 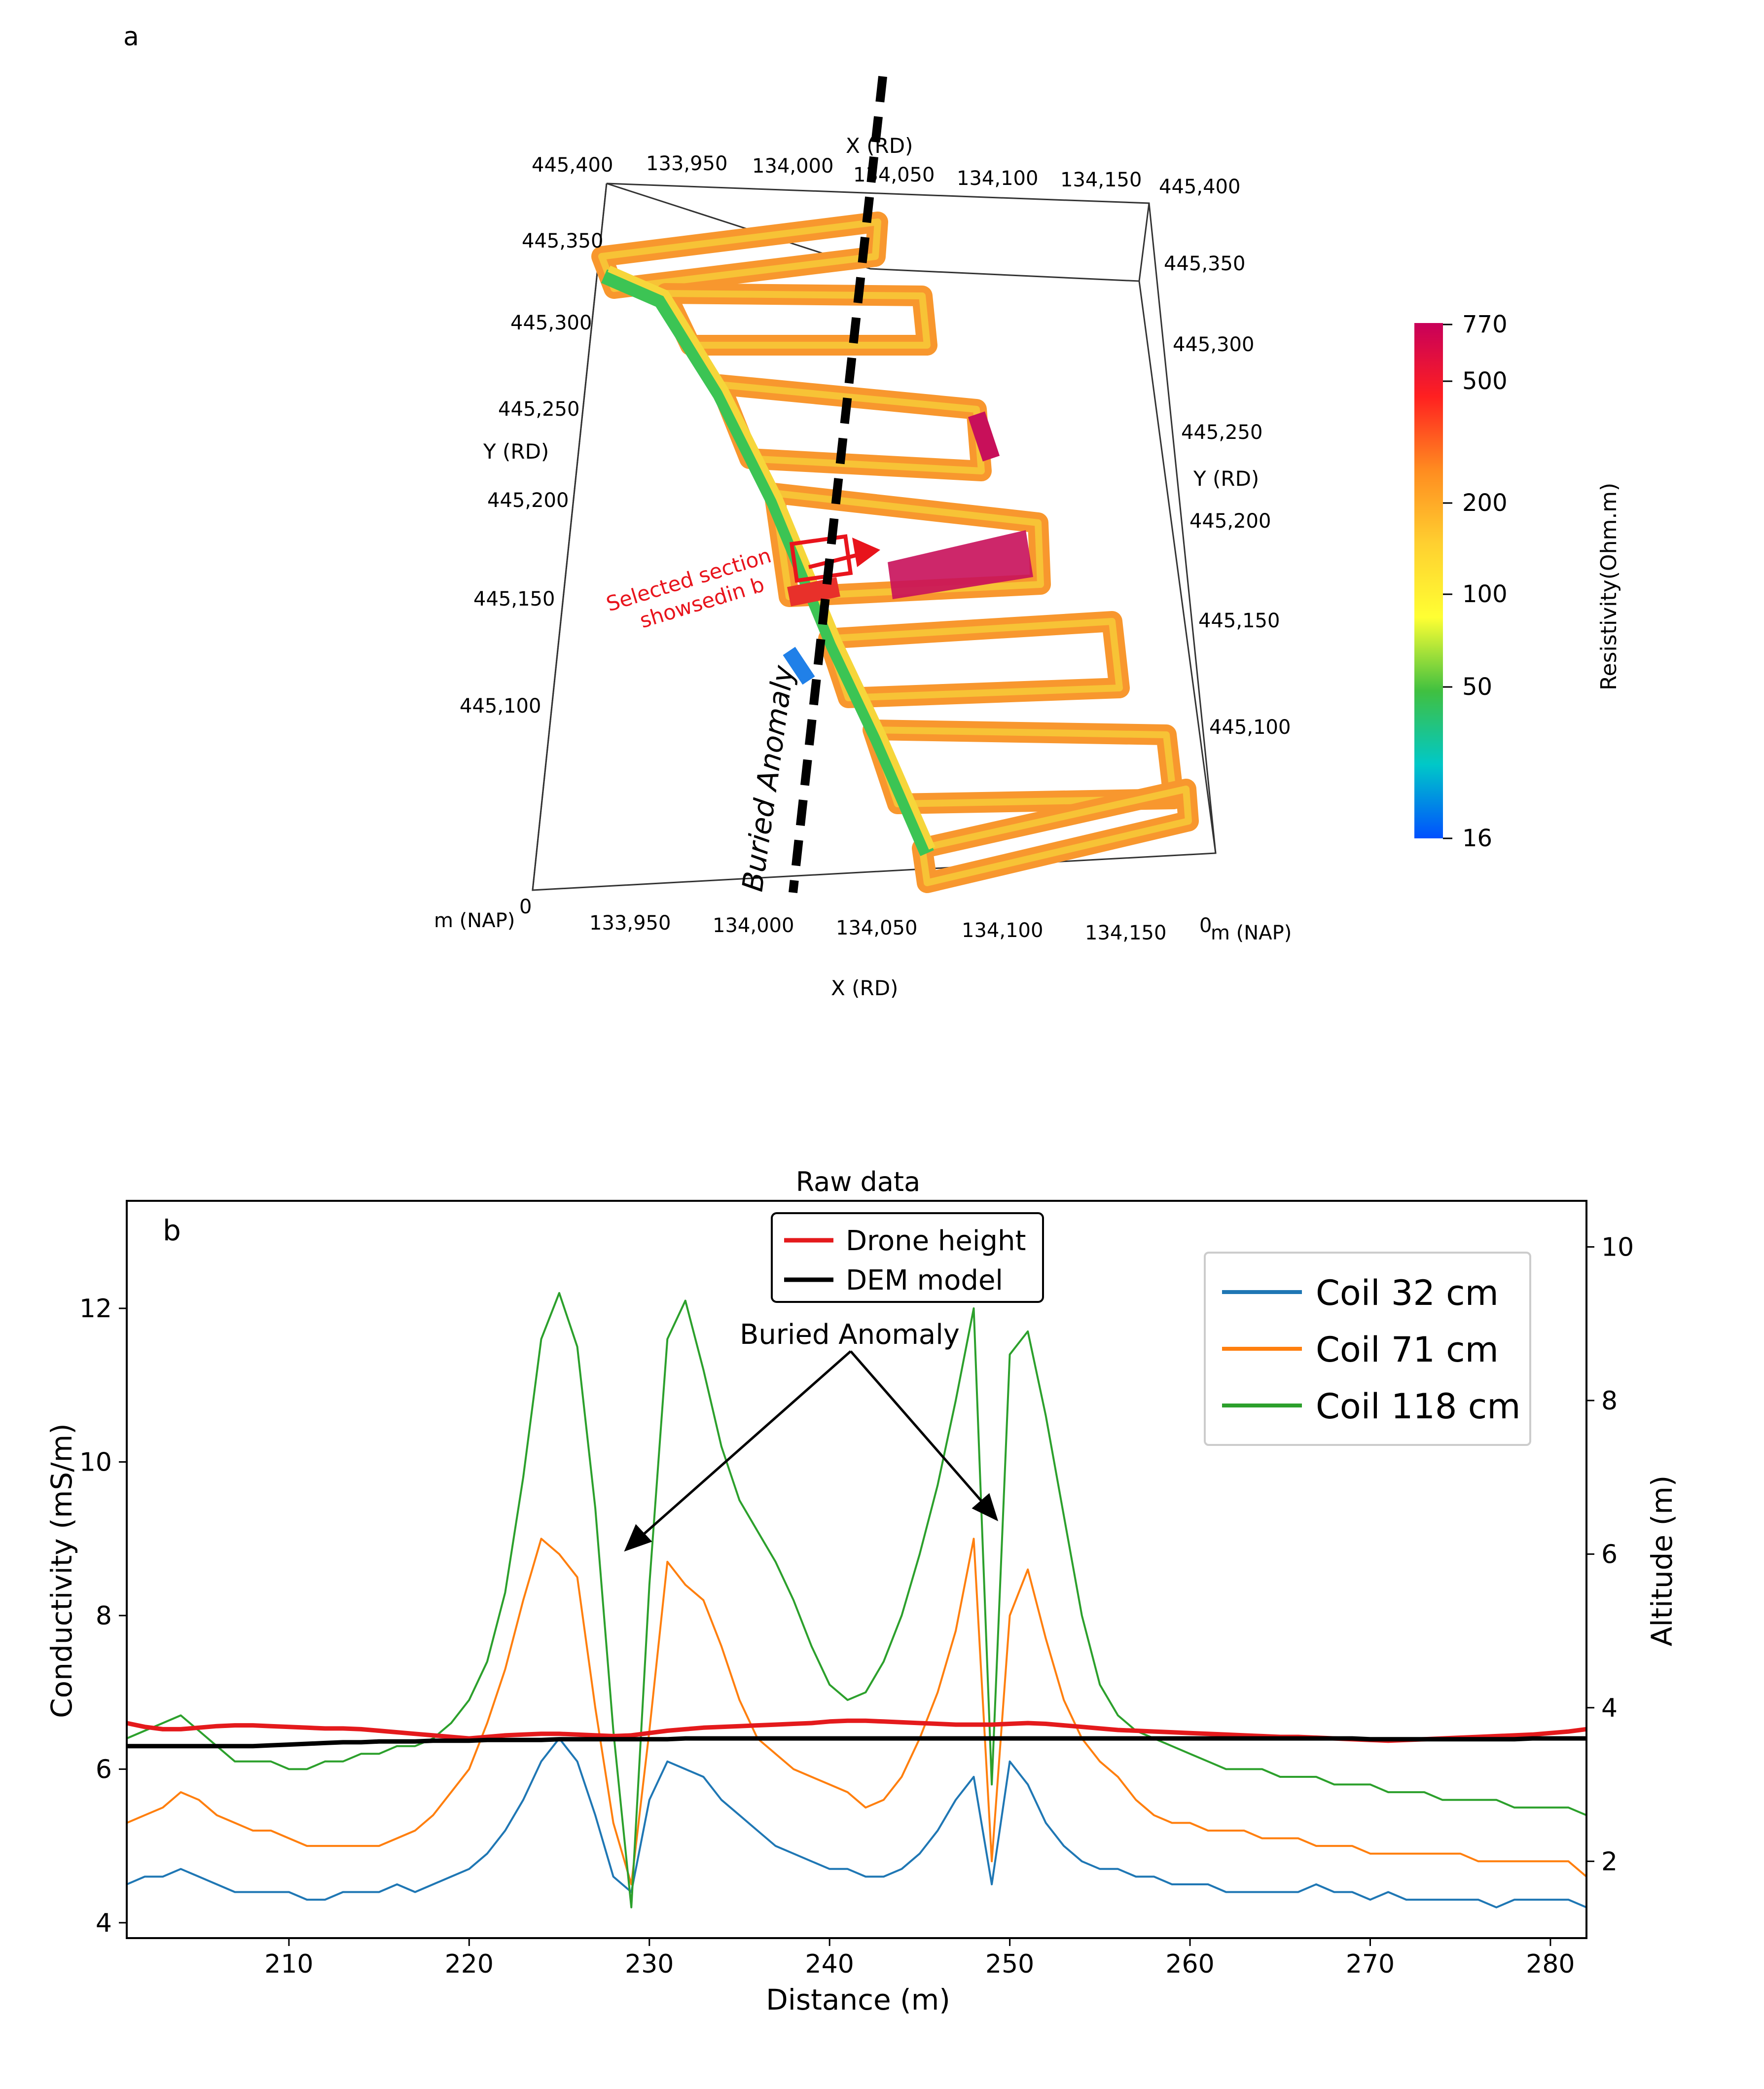 I want to click on colorbar, so click(x=1428, y=580).